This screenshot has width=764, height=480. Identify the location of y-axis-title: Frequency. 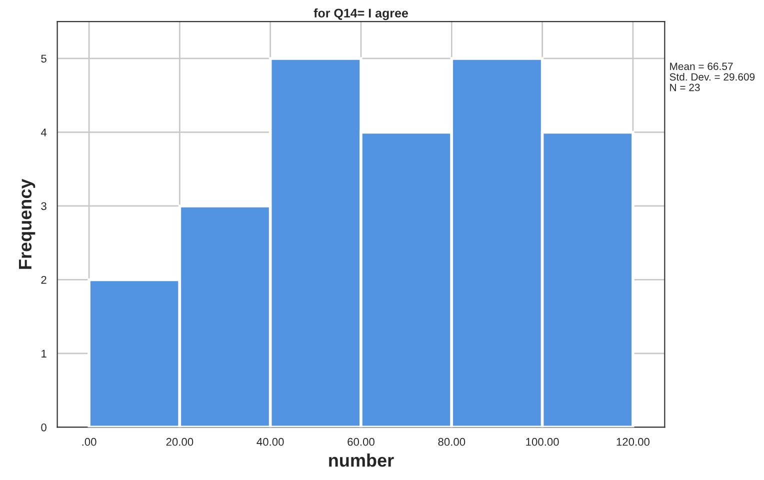
(27, 223).